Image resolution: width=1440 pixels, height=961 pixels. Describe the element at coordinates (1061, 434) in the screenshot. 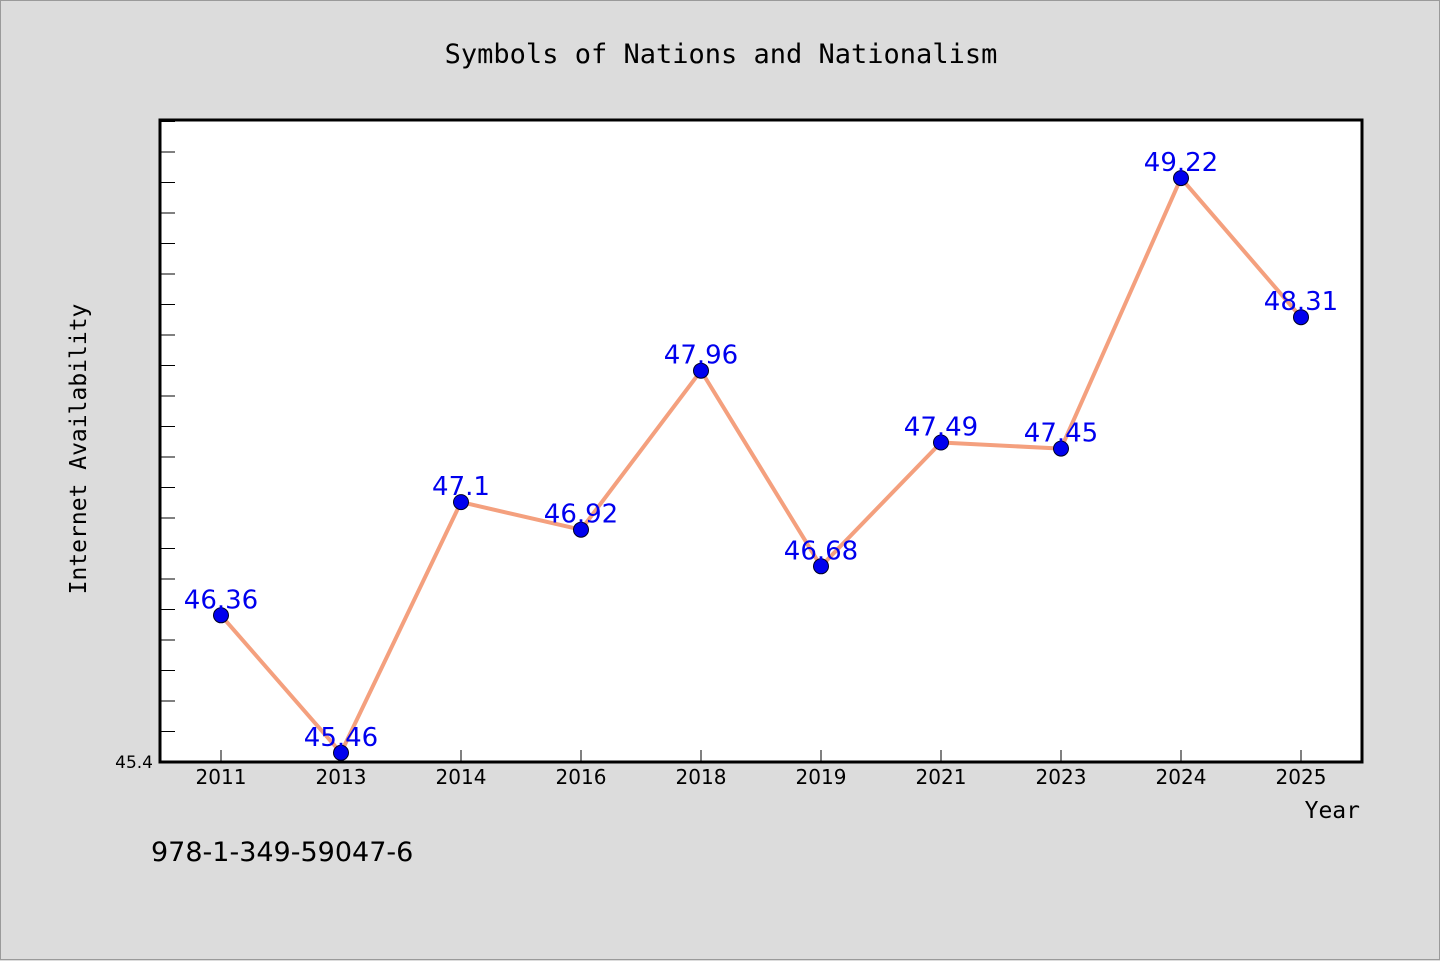

I see `data-label: 47.45` at that location.